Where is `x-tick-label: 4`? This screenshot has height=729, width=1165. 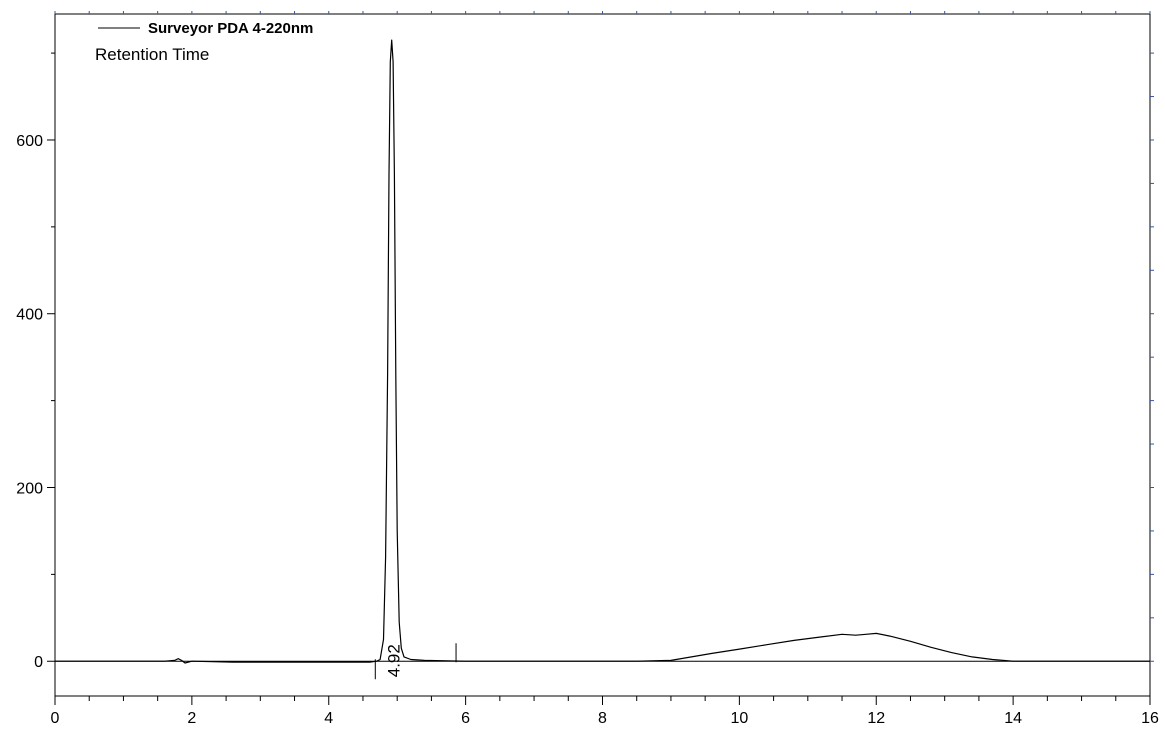 x-tick-label: 4 is located at coordinates (328, 718).